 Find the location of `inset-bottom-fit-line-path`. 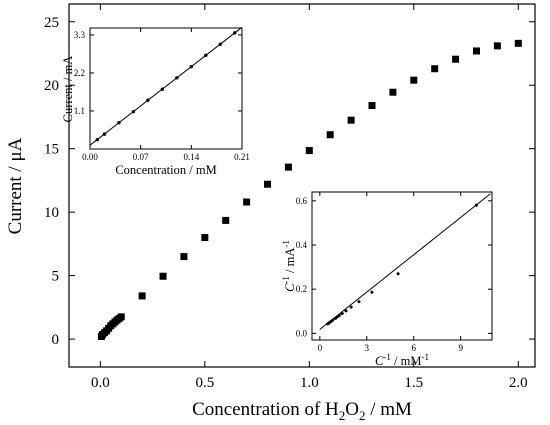

inset-bottom-fit-line-path is located at coordinates (405, 261).